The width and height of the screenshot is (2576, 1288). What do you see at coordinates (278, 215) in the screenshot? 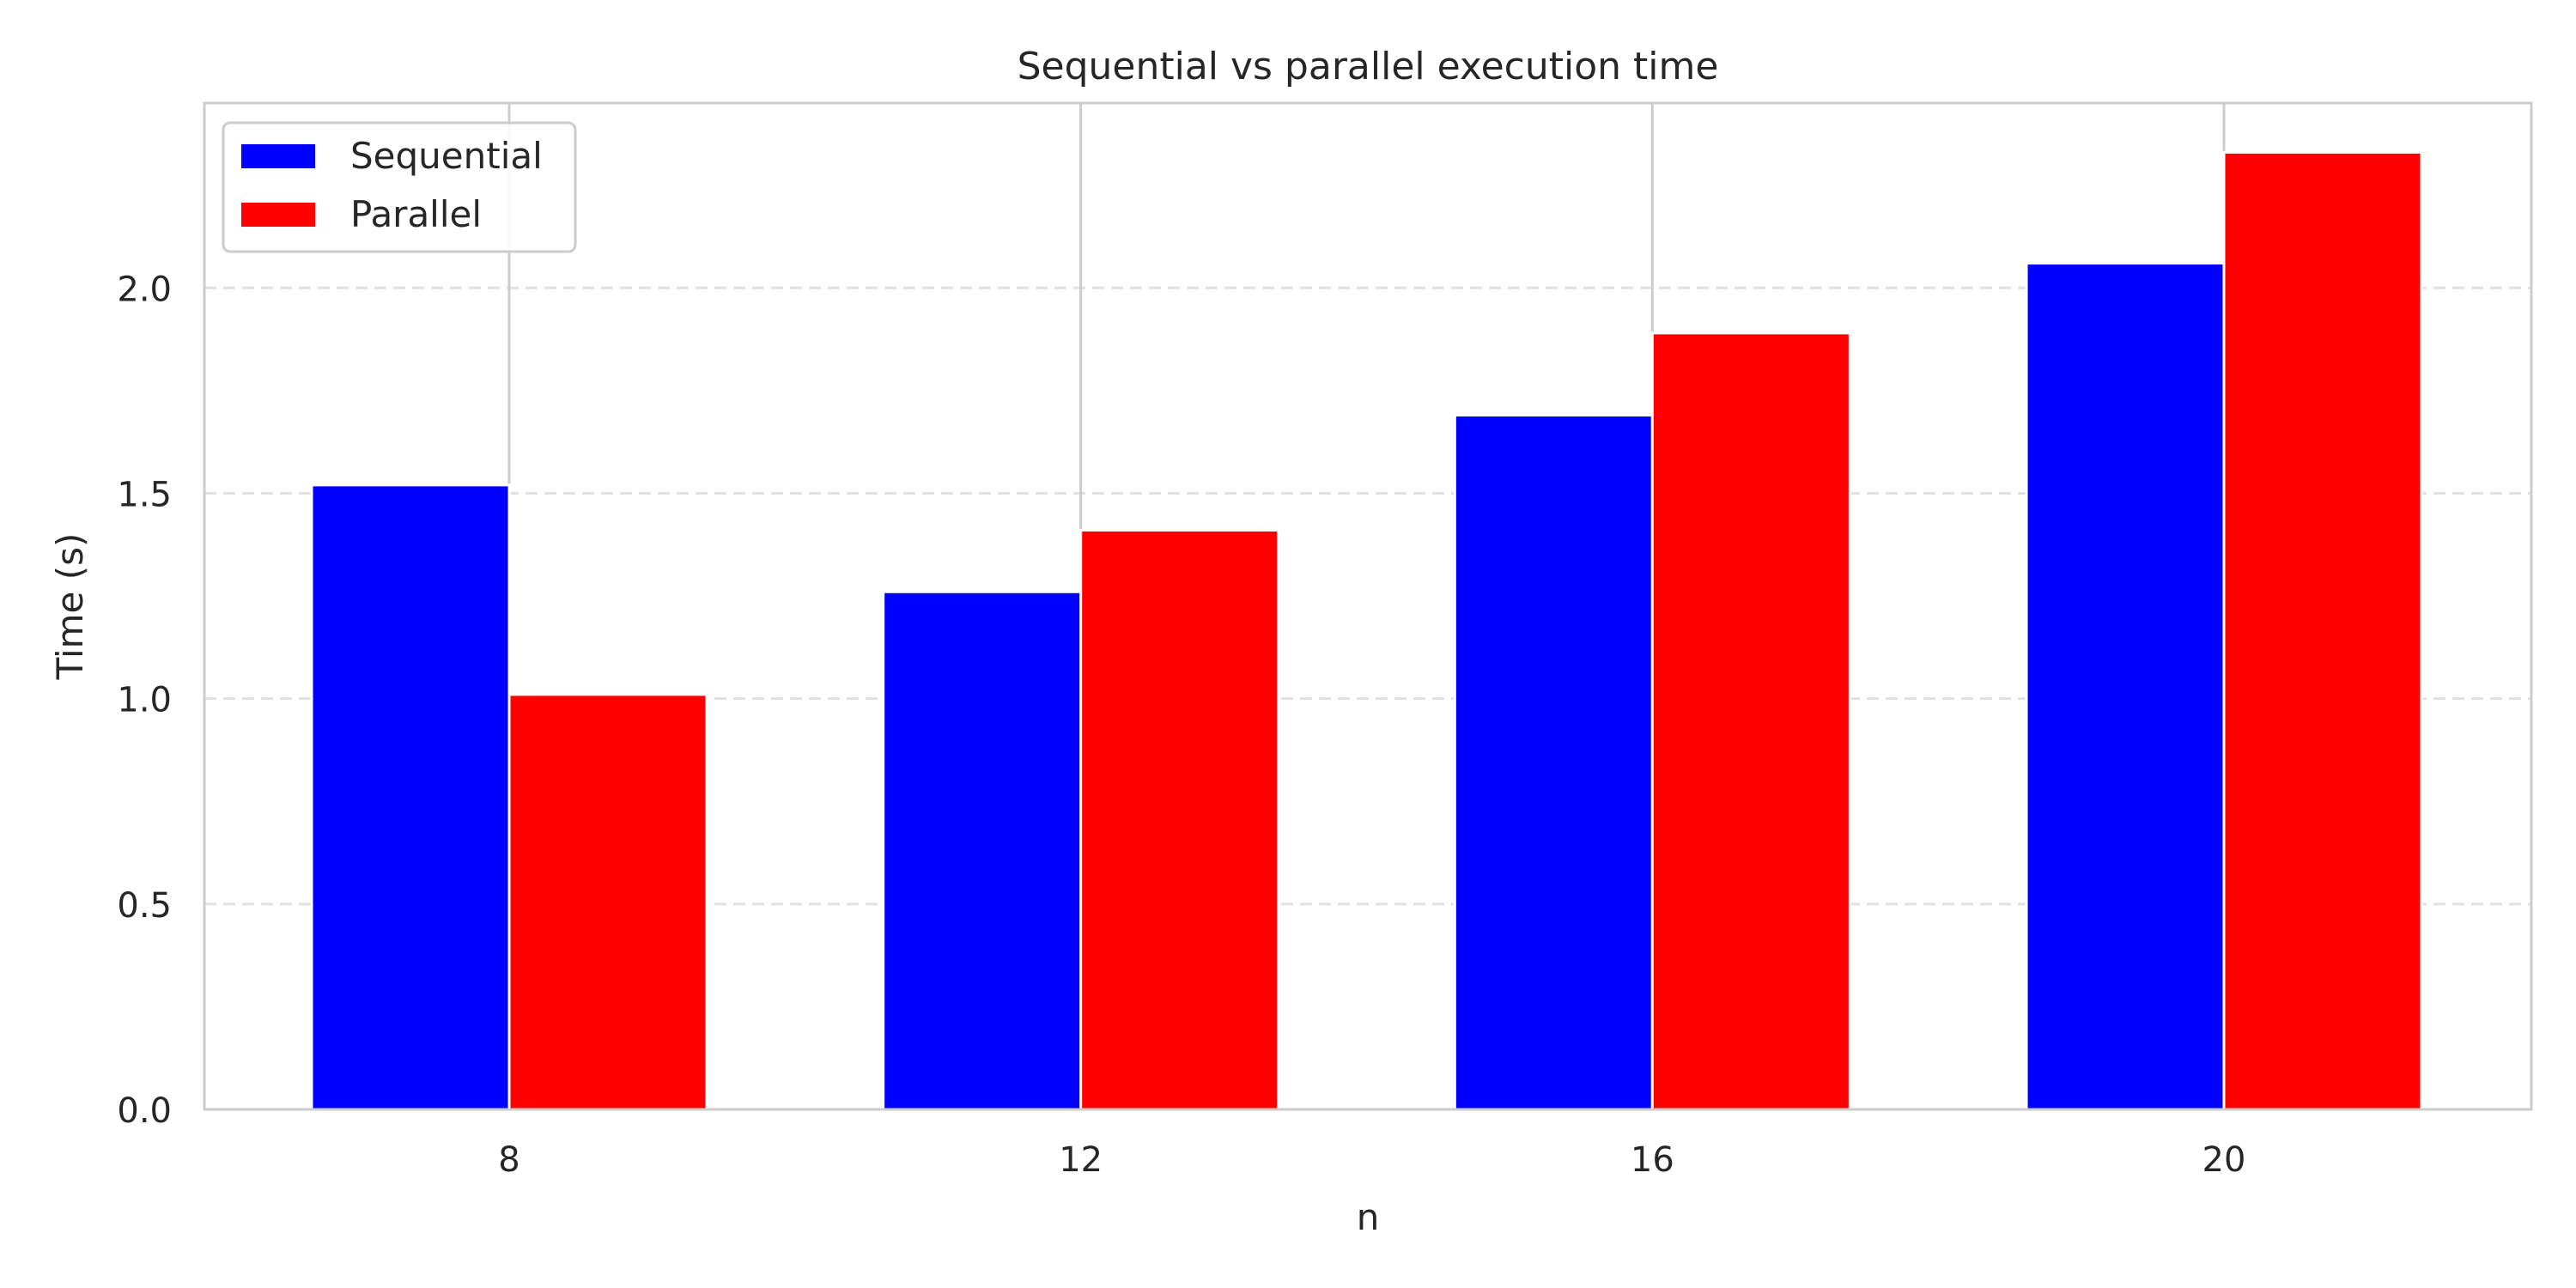
I see `legend-swatch-parallel` at bounding box center [278, 215].